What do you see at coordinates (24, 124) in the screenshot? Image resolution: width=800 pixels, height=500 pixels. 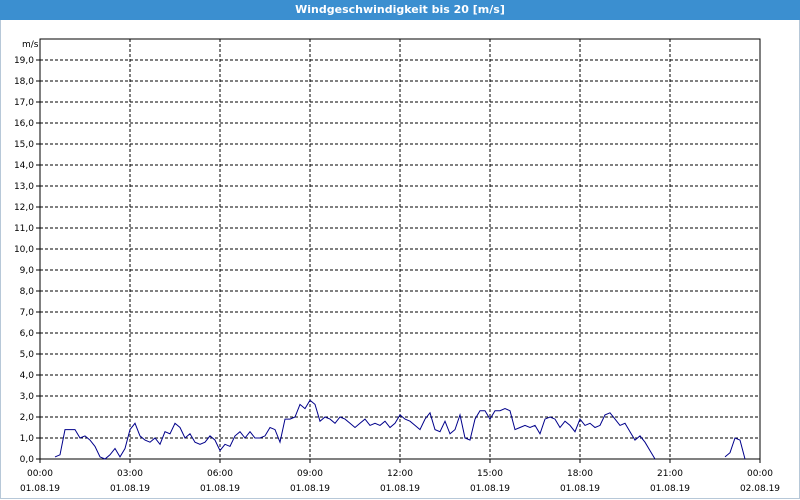 I see `y-tick-label: 16,0` at bounding box center [24, 124].